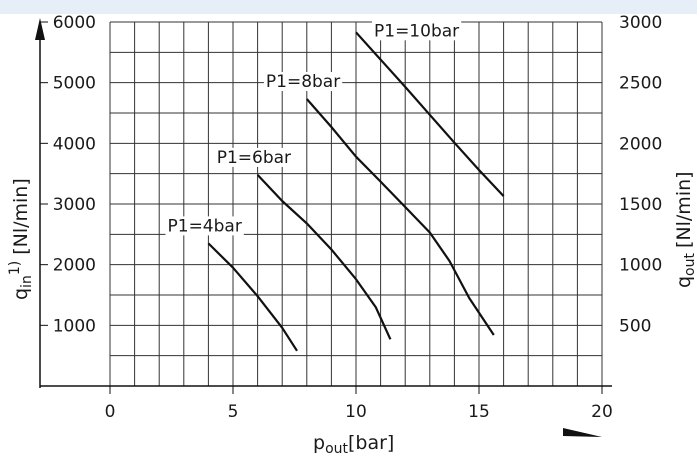 This screenshot has width=697, height=459. What do you see at coordinates (582, 432) in the screenshot?
I see `x-axis-arrow-icon` at bounding box center [582, 432].